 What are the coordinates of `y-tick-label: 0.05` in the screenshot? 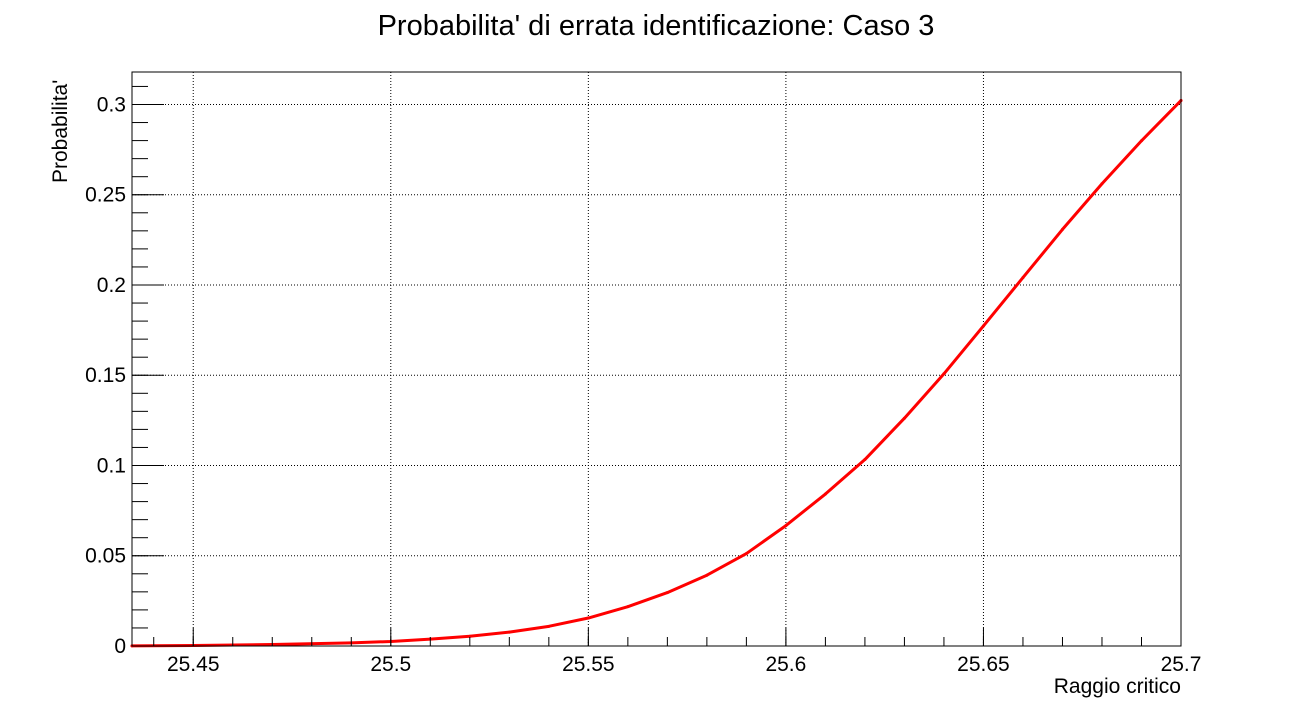 It's located at (105, 556).